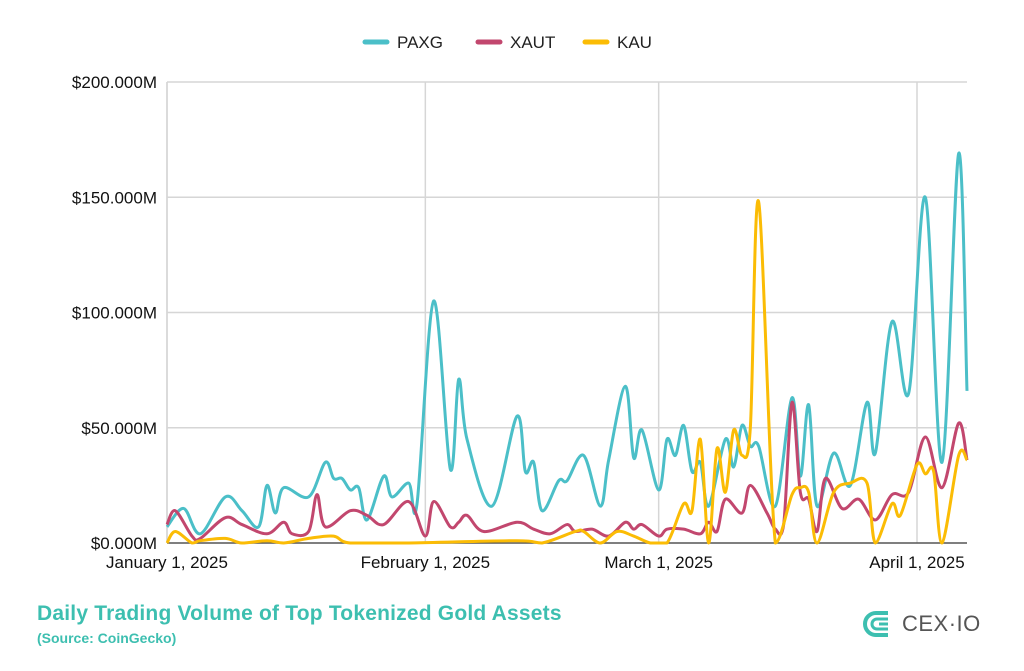 The height and width of the screenshot is (671, 1024). I want to click on legend-label-paxg: PAXG, so click(420, 42).